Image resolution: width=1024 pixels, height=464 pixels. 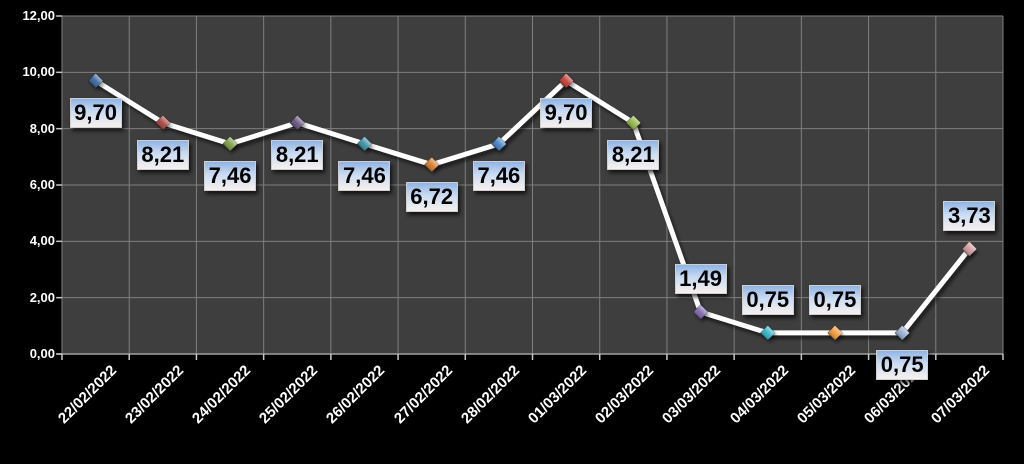 I want to click on x-axis-tick-label: 27/02/2022, so click(x=423, y=395).